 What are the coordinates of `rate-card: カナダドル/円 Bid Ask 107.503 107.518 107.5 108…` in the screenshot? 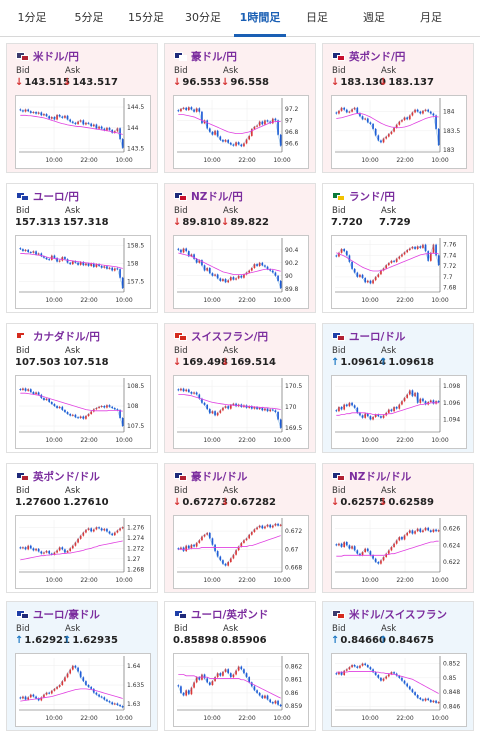 It's located at (82, 388).